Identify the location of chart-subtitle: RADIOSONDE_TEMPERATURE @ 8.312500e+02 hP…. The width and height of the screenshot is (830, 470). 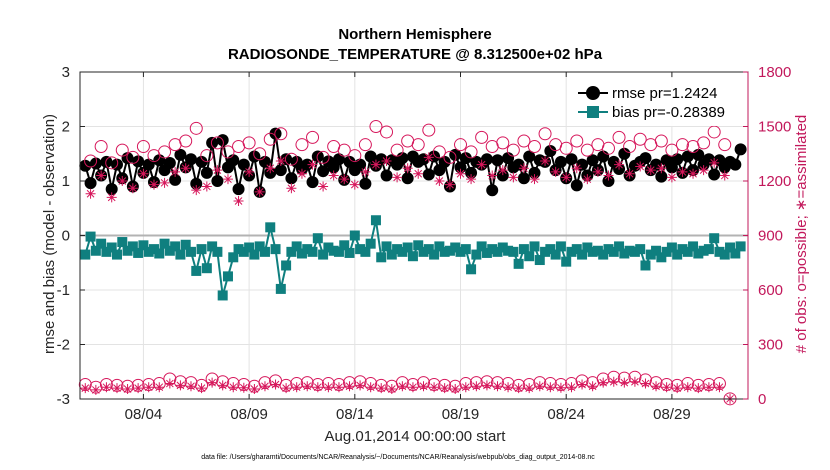
(415, 54).